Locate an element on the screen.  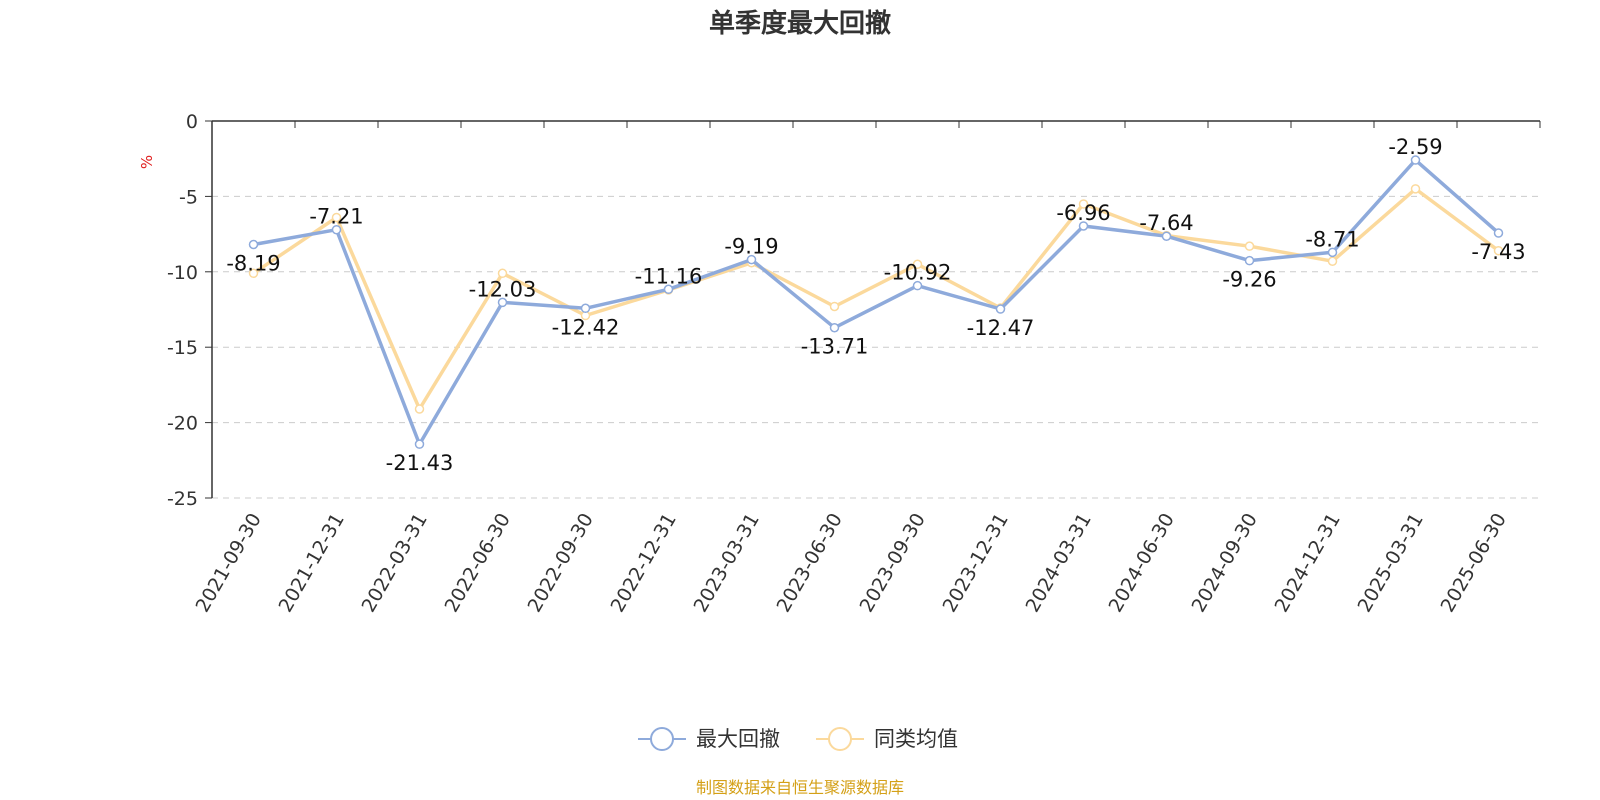
x-tick-label: 2023-12-31 is located at coordinates (976, 563).